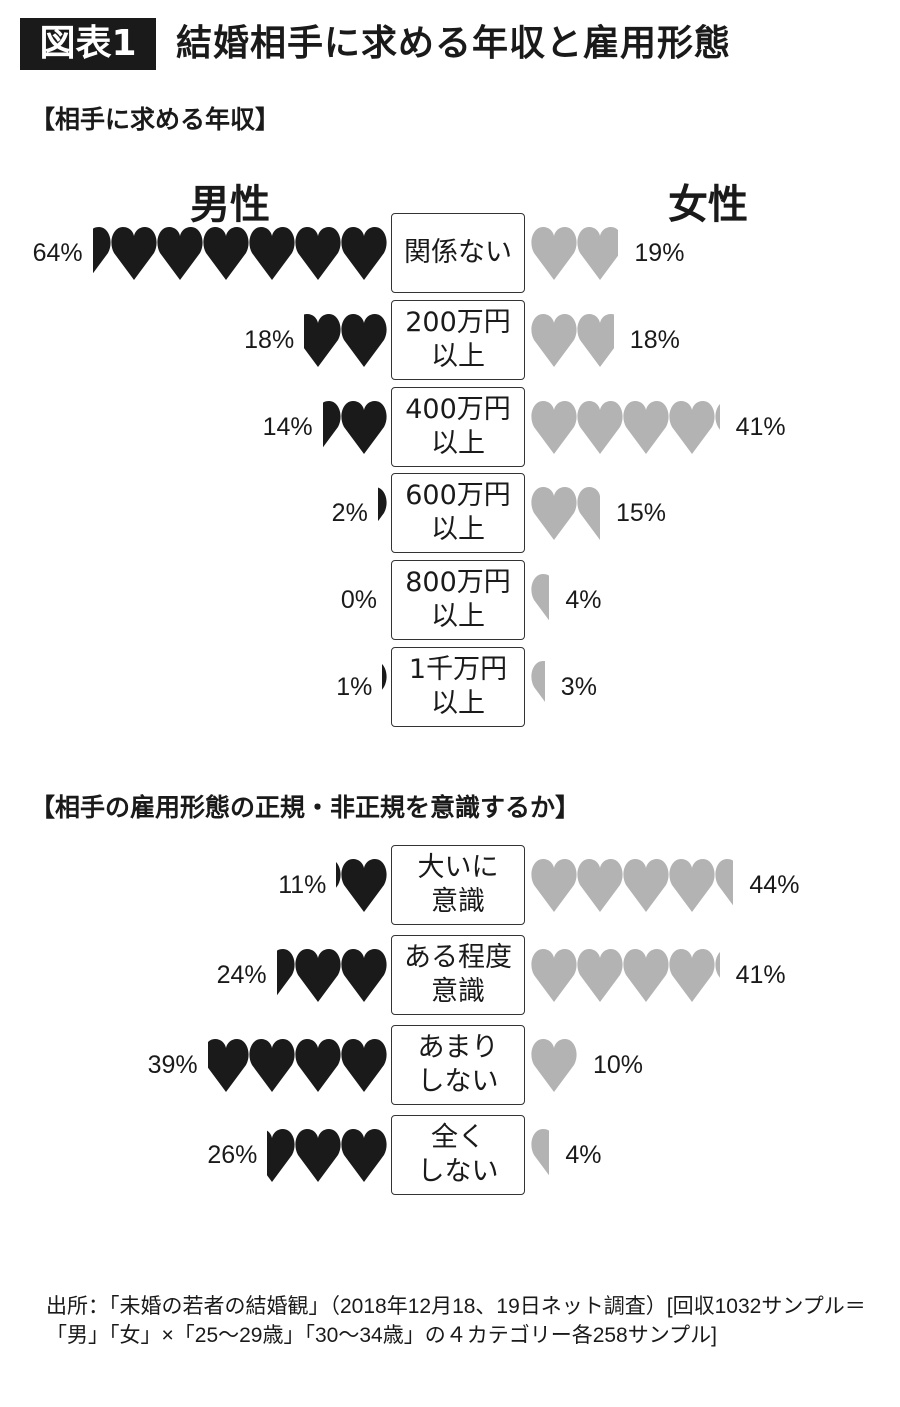 The height and width of the screenshot is (1407, 900). Describe the element at coordinates (659, 253) in the screenshot. I see `female-percent-label: 19%` at that location.